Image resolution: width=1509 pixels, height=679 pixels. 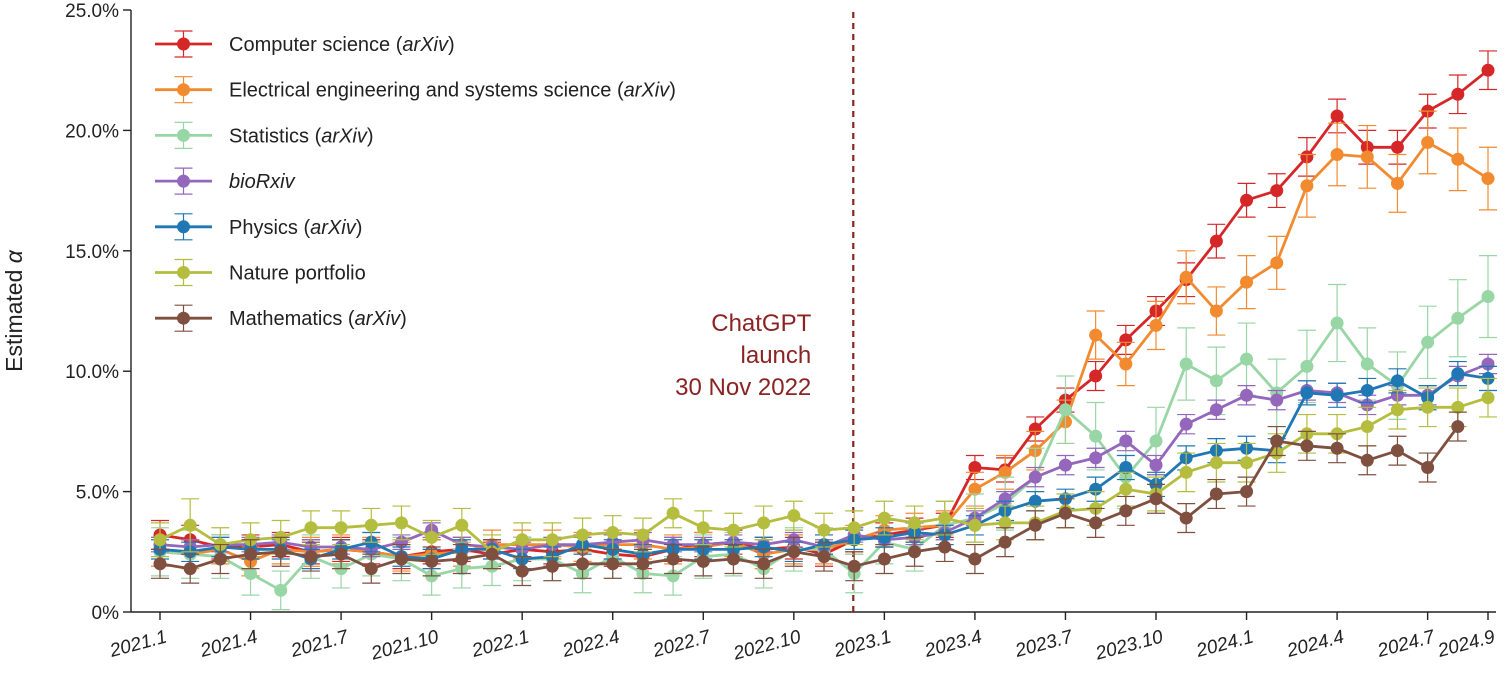 What do you see at coordinates (404, 645) in the screenshot?
I see `x-tick-label: 2021.10` at bounding box center [404, 645].